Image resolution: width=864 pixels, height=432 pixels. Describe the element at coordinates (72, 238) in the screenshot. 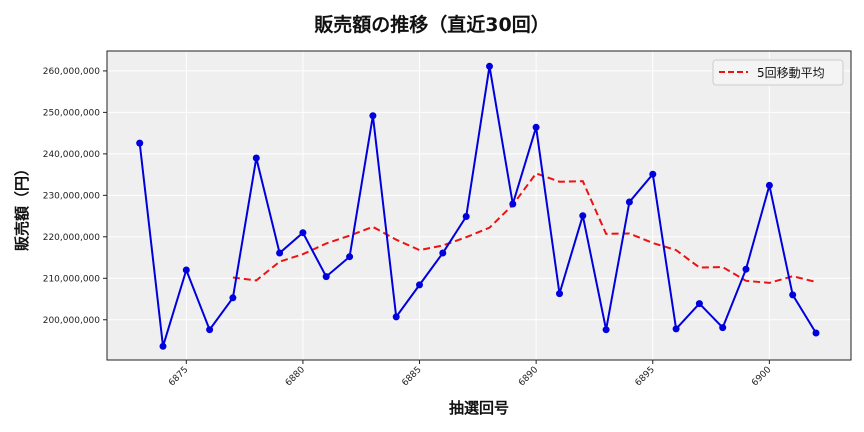

I see `y-tick-label: 220,000,000` at that location.